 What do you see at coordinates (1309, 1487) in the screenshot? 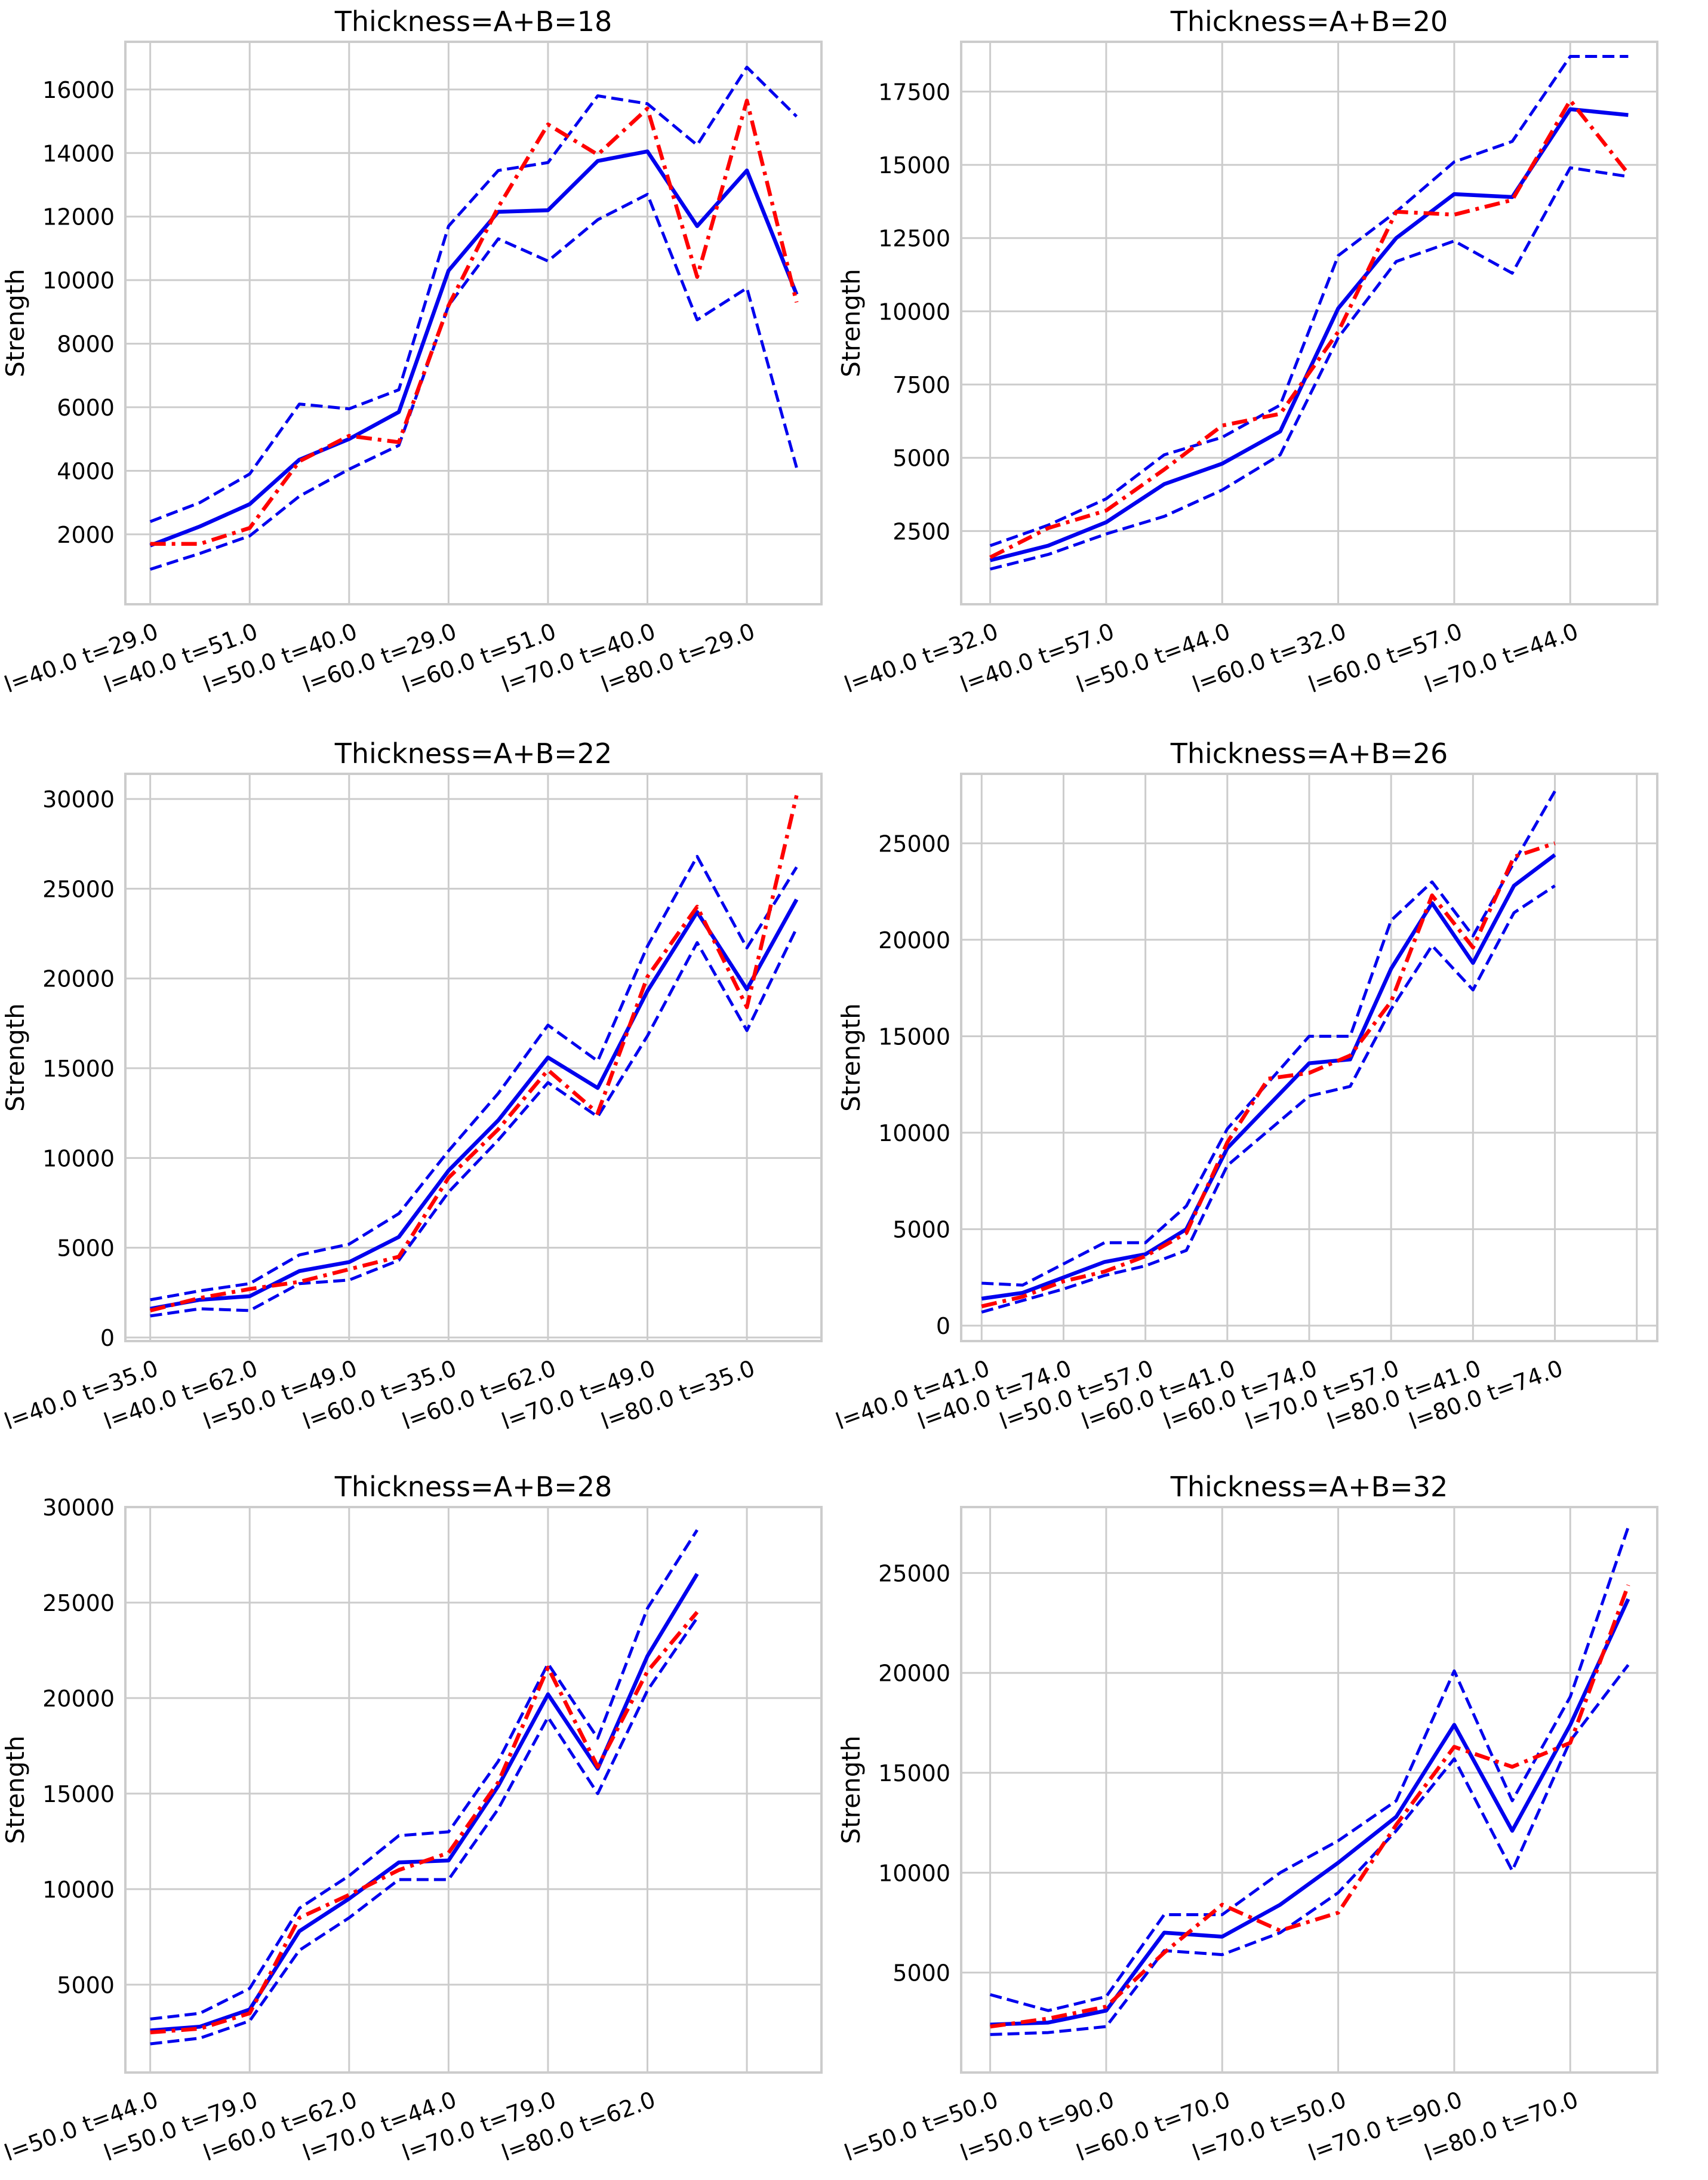
I see `chart-title: Thickness=A+B=32` at bounding box center [1309, 1487].